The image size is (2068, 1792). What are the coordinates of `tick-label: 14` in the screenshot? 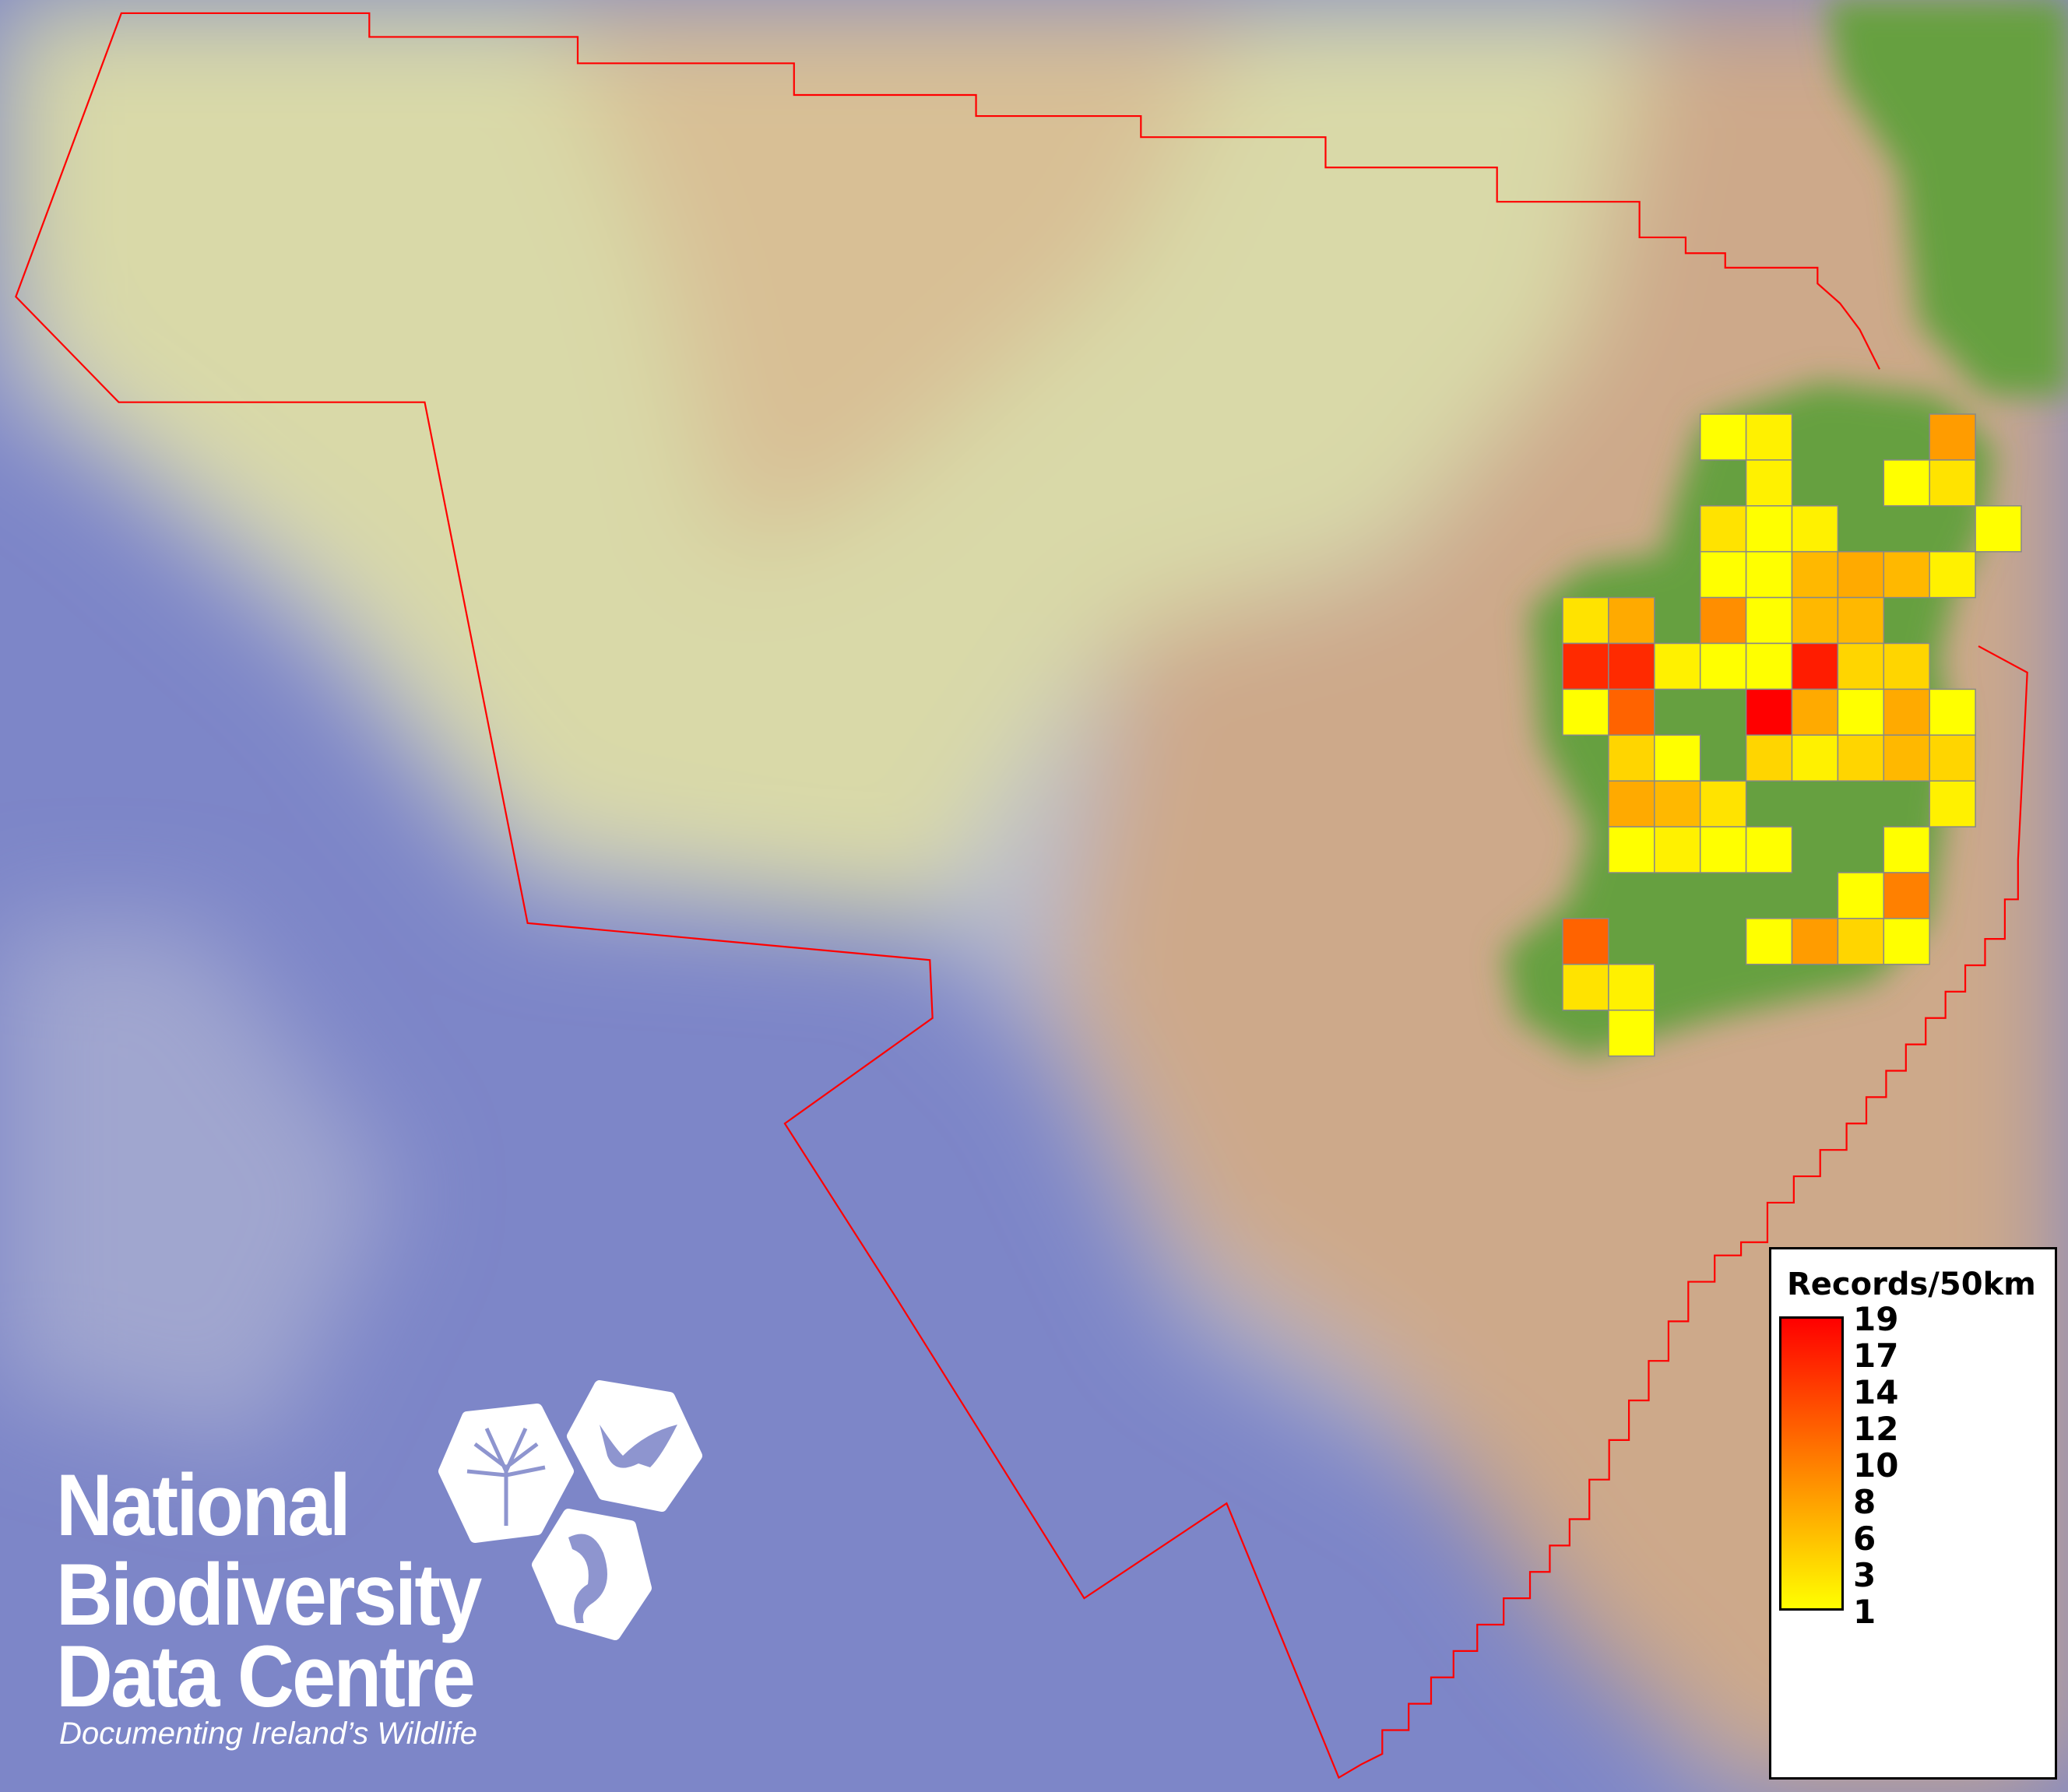 It's located at (1876, 1392).